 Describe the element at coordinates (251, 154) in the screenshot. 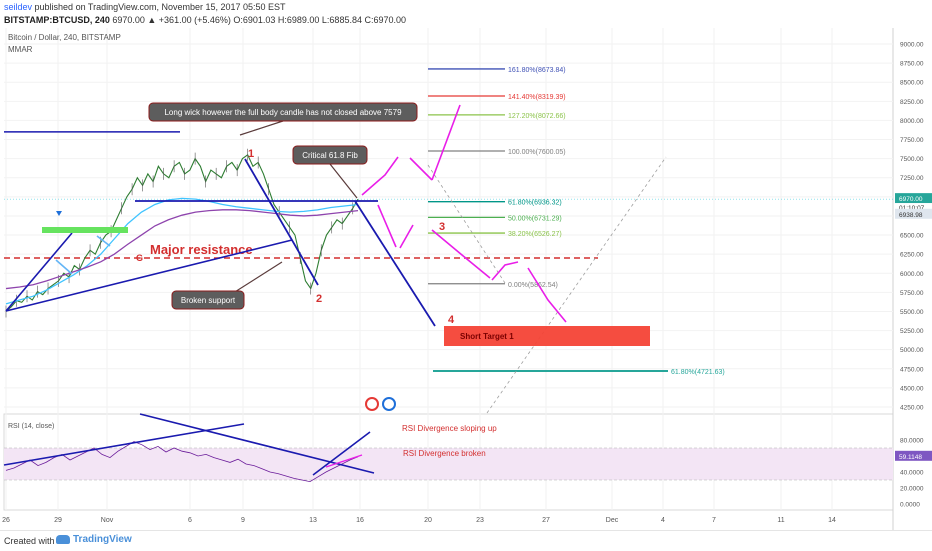

I see `wave-label-1: 1` at that location.